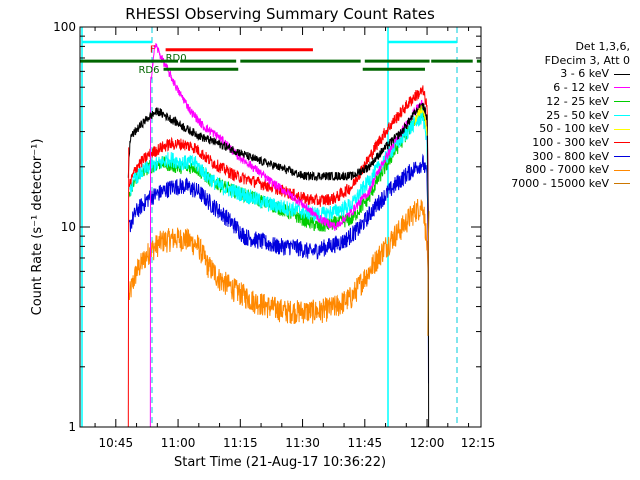 The height and width of the screenshot is (480, 640). I want to click on flag-label-f: F, so click(153, 50).